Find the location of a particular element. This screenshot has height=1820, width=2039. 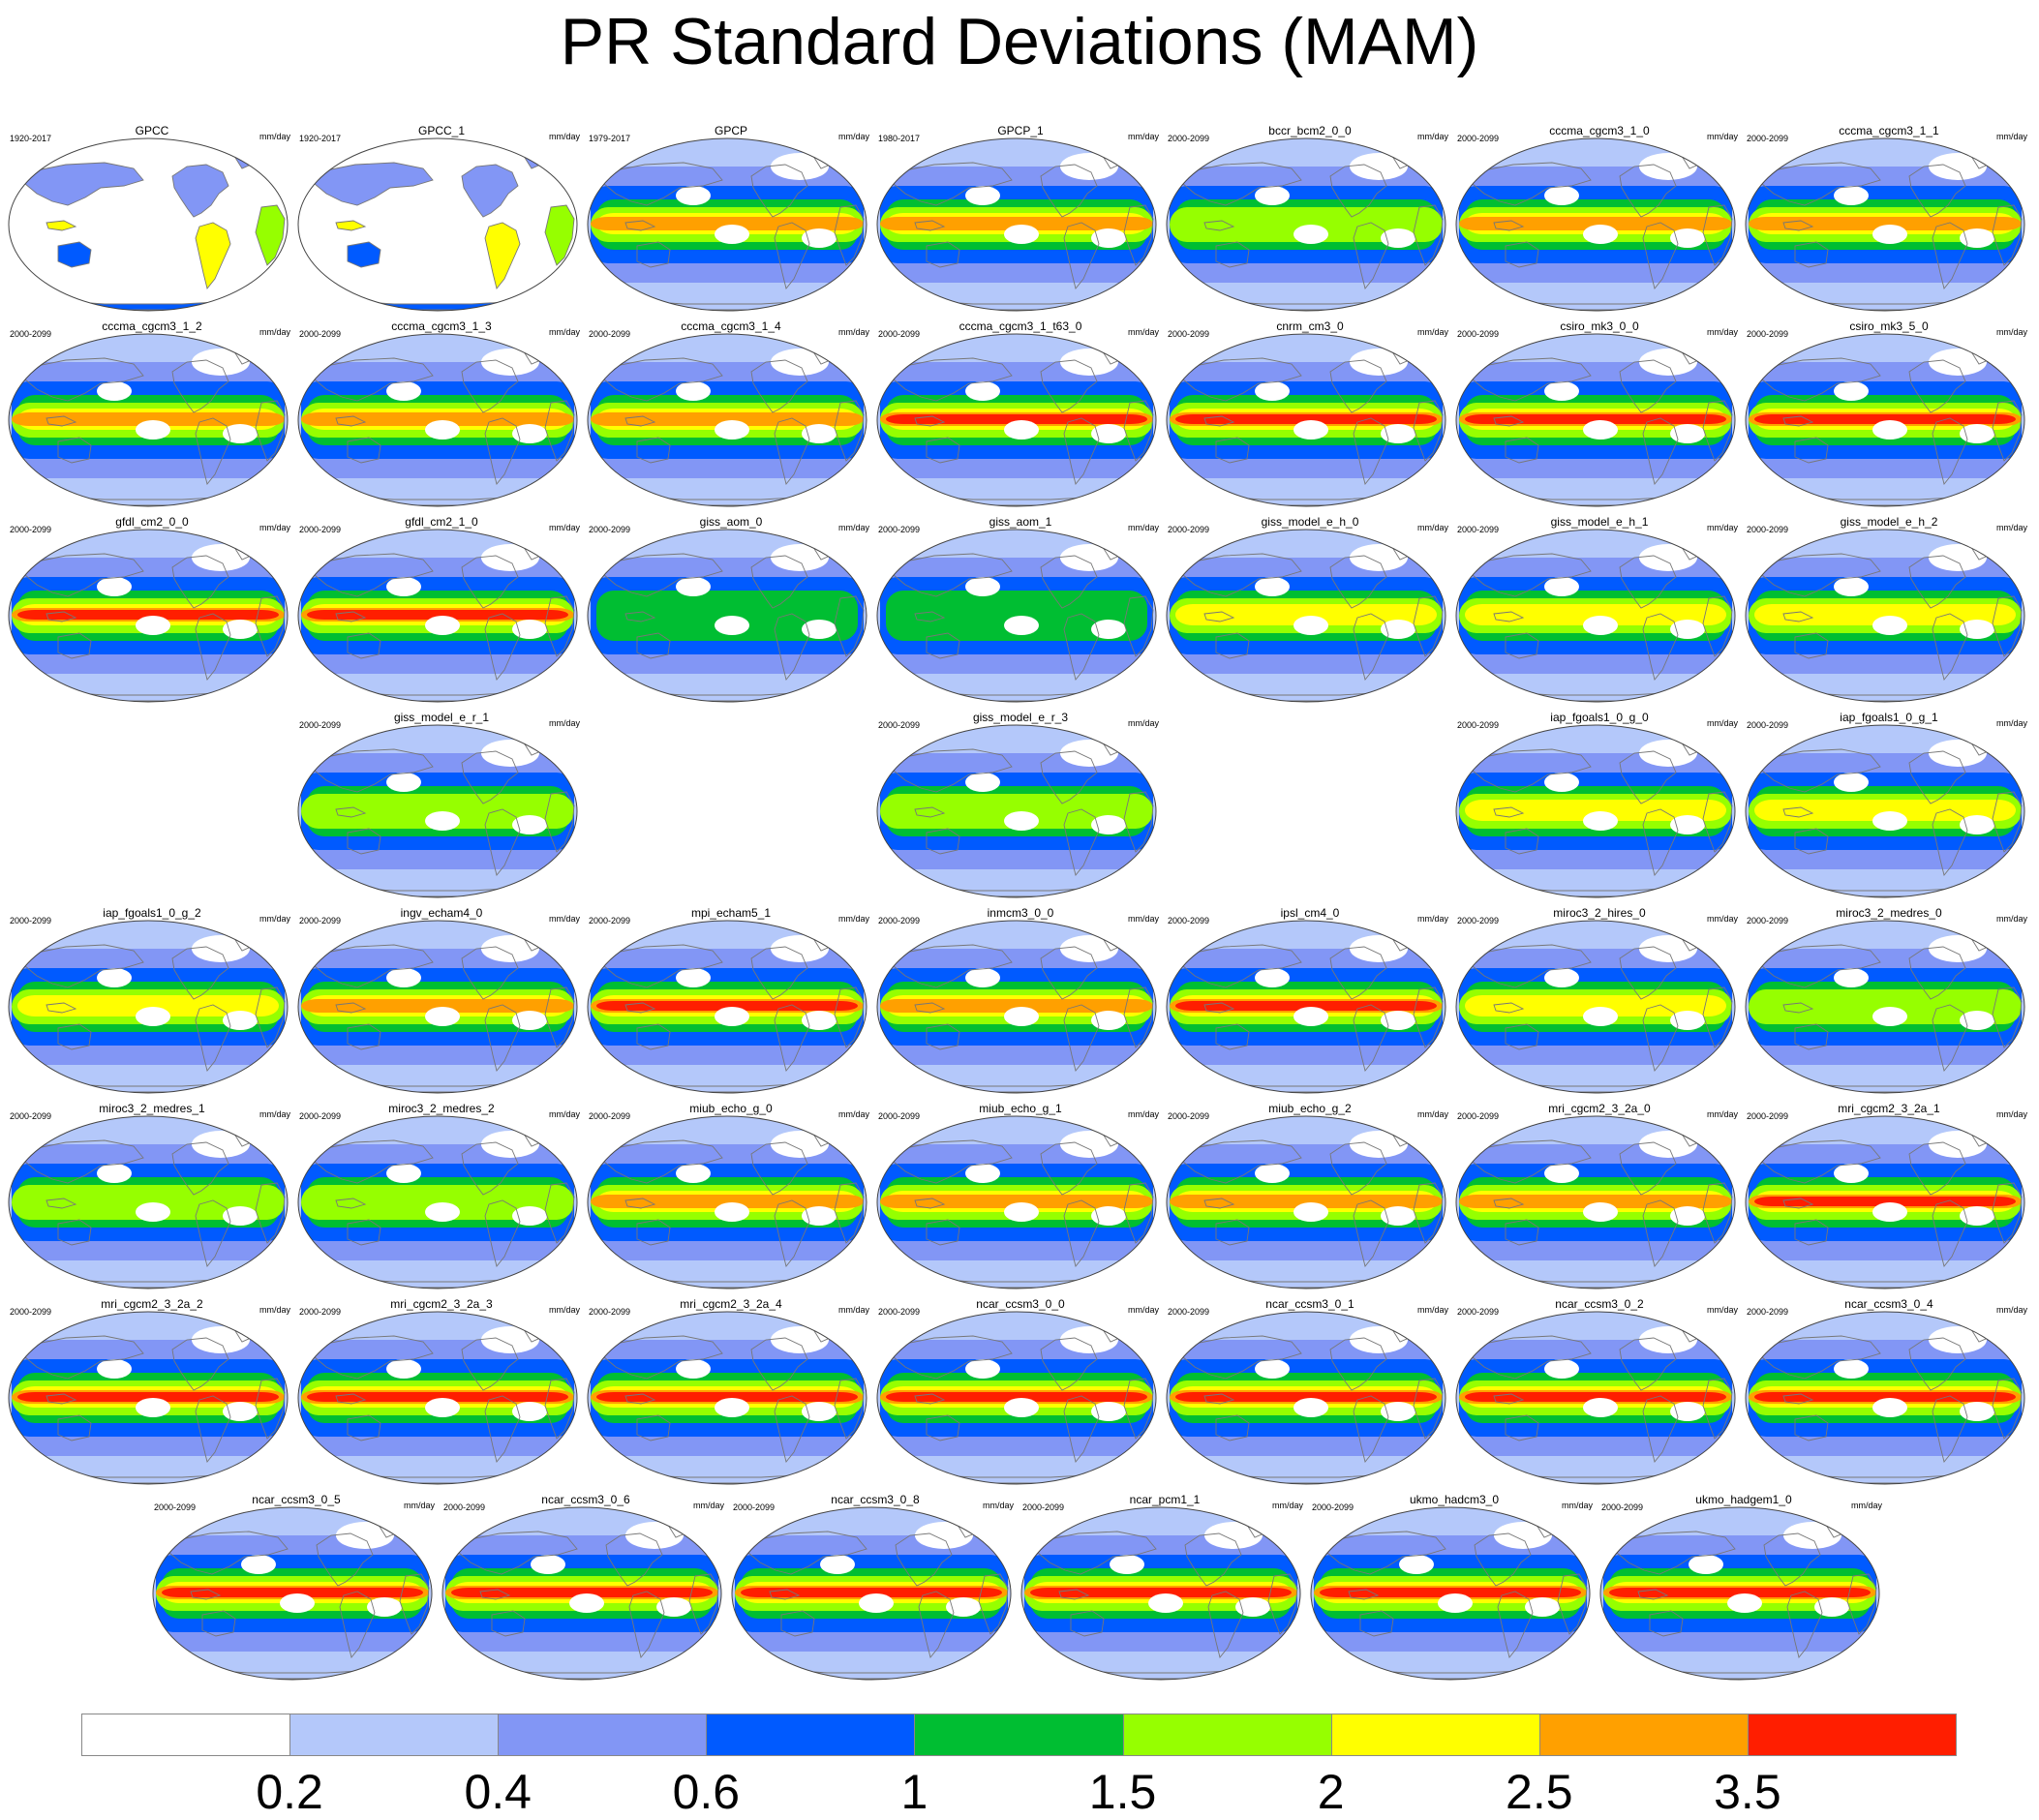

panel-title: miroc3_2_medres_2 is located at coordinates (441, 1108).